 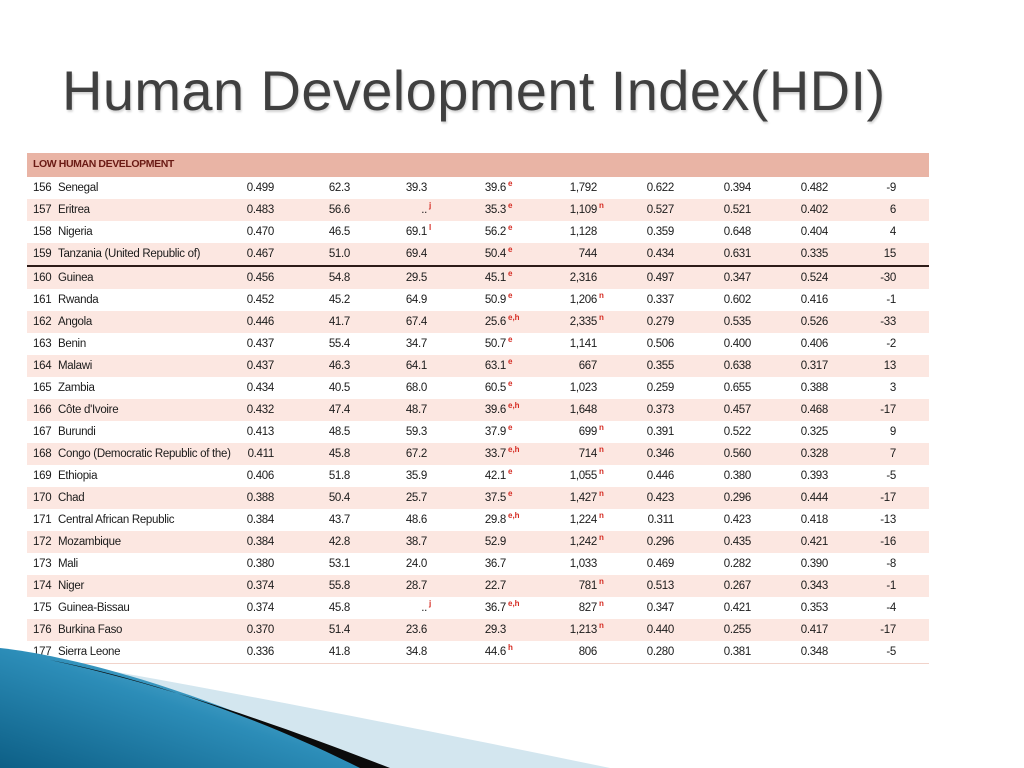 I want to click on cell-value: 1,242, so click(x=583, y=542).